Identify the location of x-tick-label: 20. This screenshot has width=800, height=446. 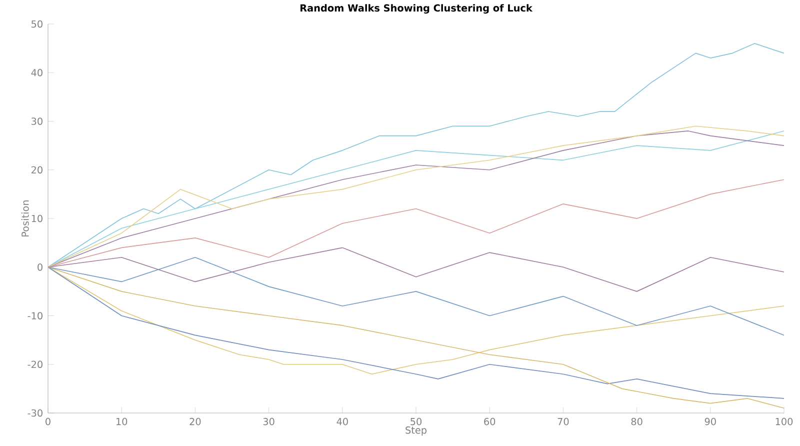
(195, 422).